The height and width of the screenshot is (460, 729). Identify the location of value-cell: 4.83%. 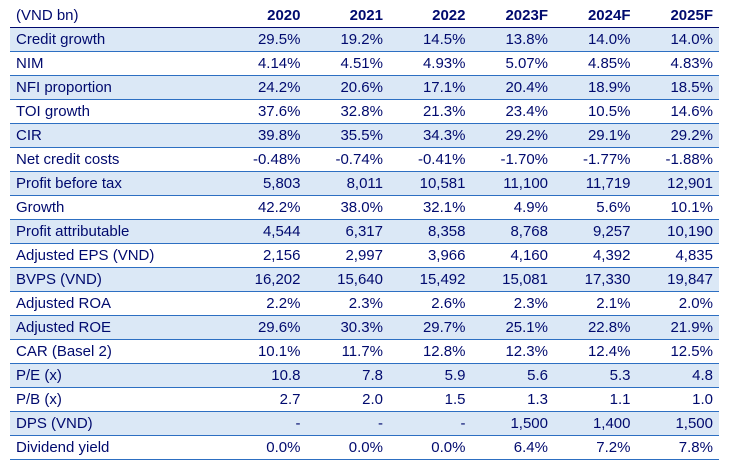
(677, 63).